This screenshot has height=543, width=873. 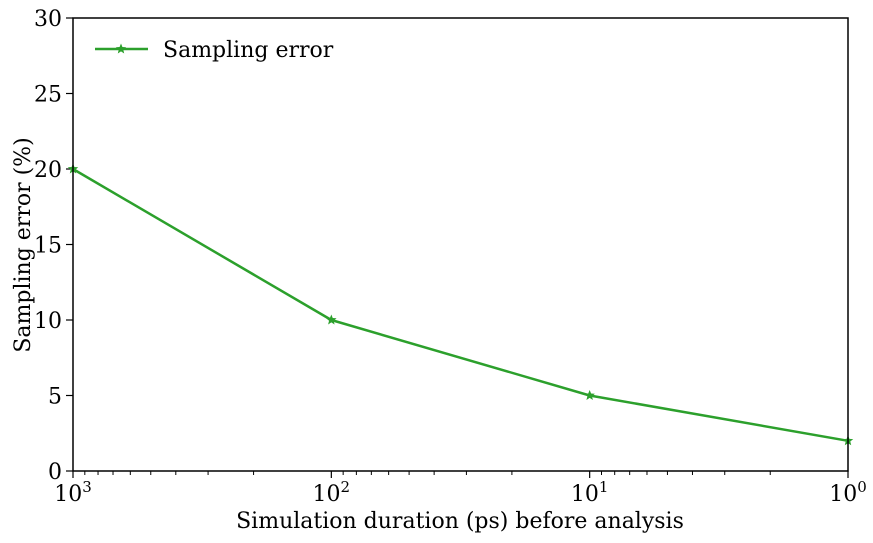 I want to click on x-tick-label: 10³, so click(x=73, y=492).